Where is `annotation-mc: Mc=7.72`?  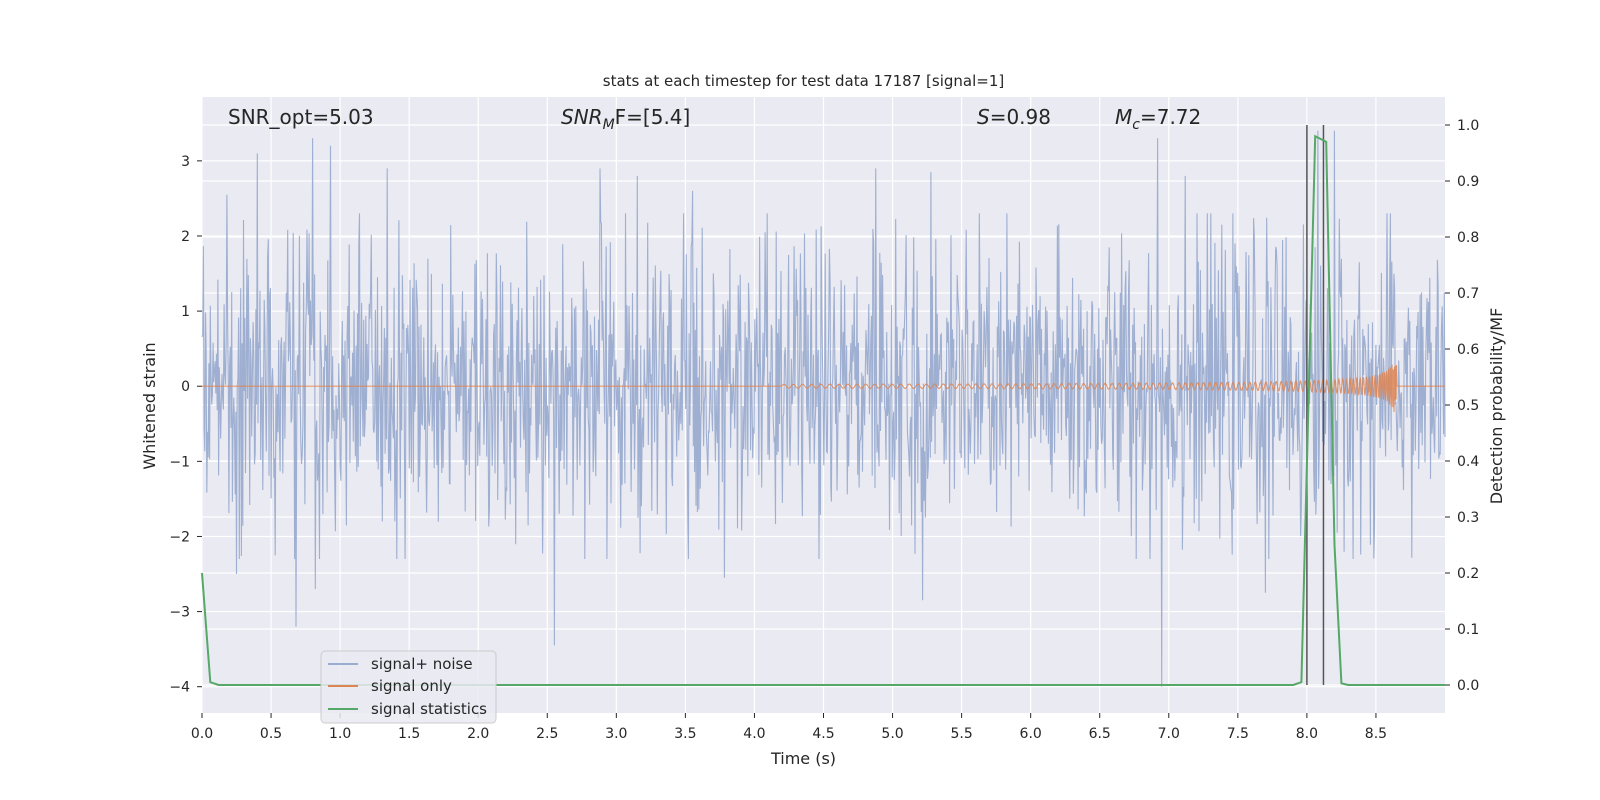 annotation-mc: Mc=7.72 is located at coordinates (1158, 119).